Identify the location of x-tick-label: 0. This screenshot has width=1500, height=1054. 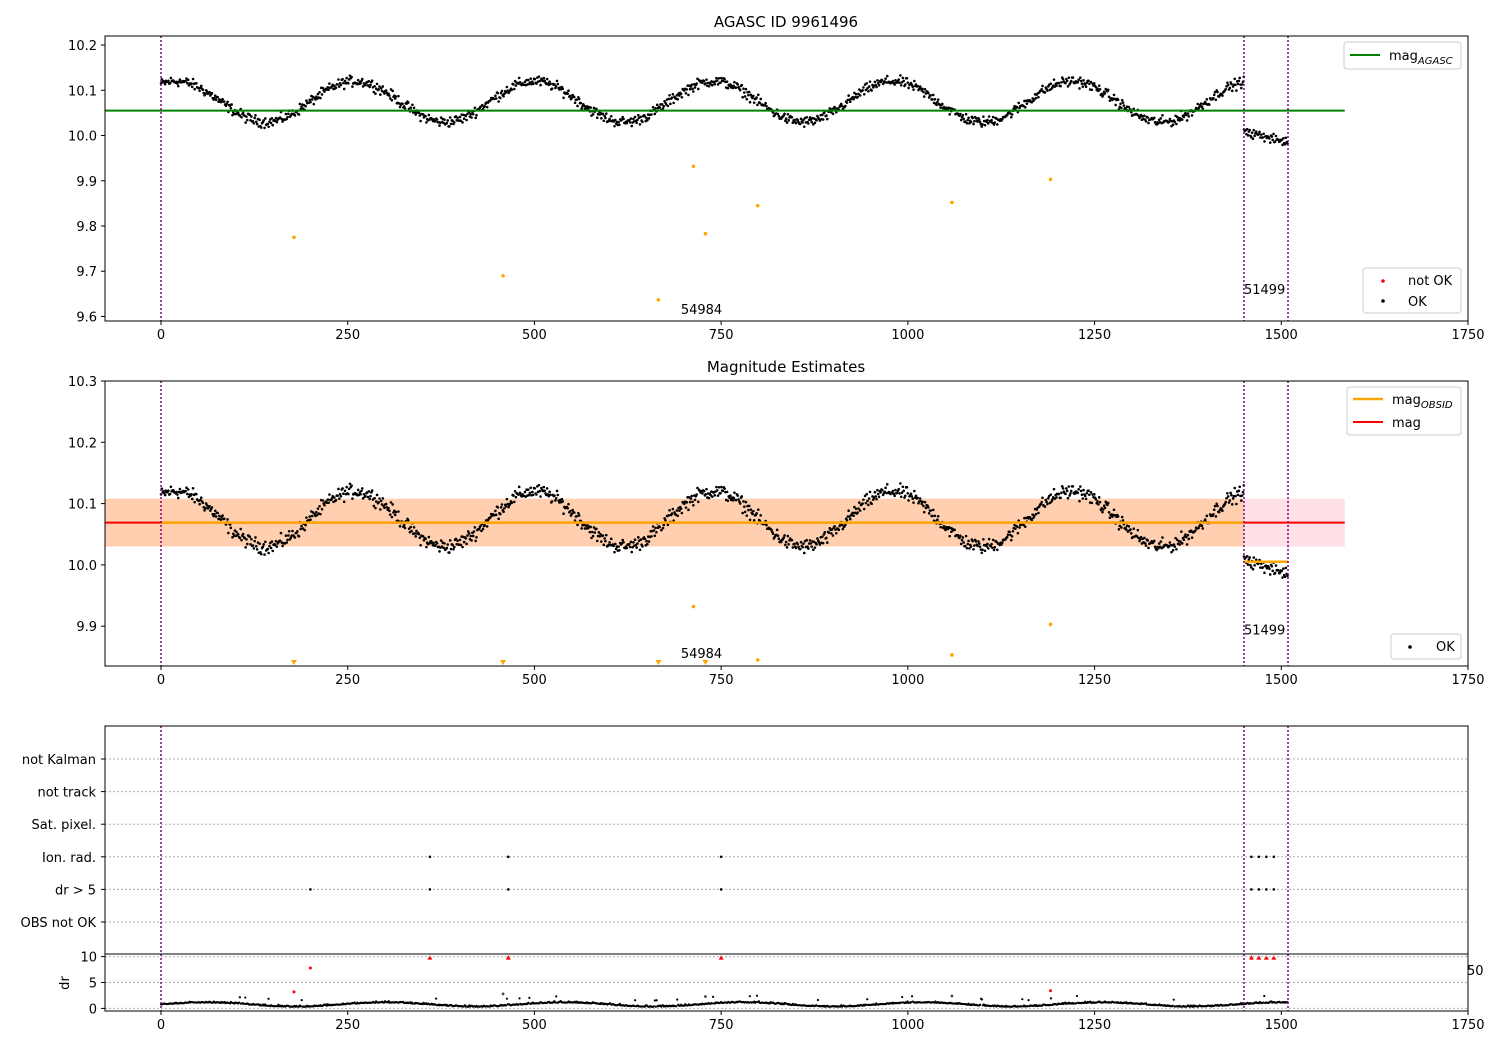
(161, 335).